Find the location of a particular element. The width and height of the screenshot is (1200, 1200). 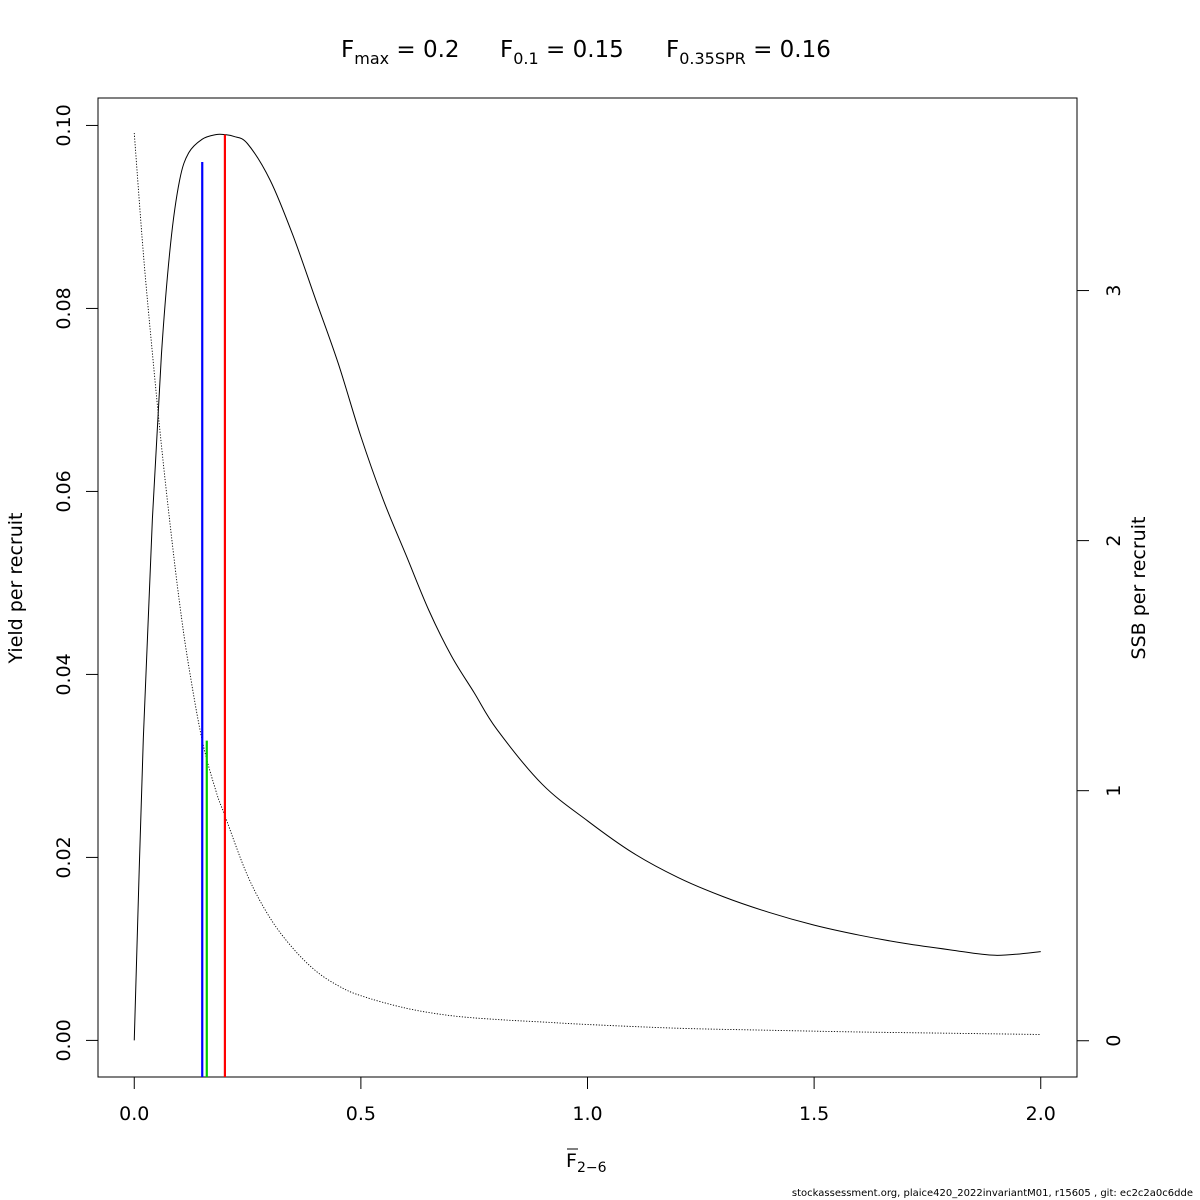

y-axis-left: 0.00 0.02 0.04 0.06 0.08 0.10 is located at coordinates (76, 583).